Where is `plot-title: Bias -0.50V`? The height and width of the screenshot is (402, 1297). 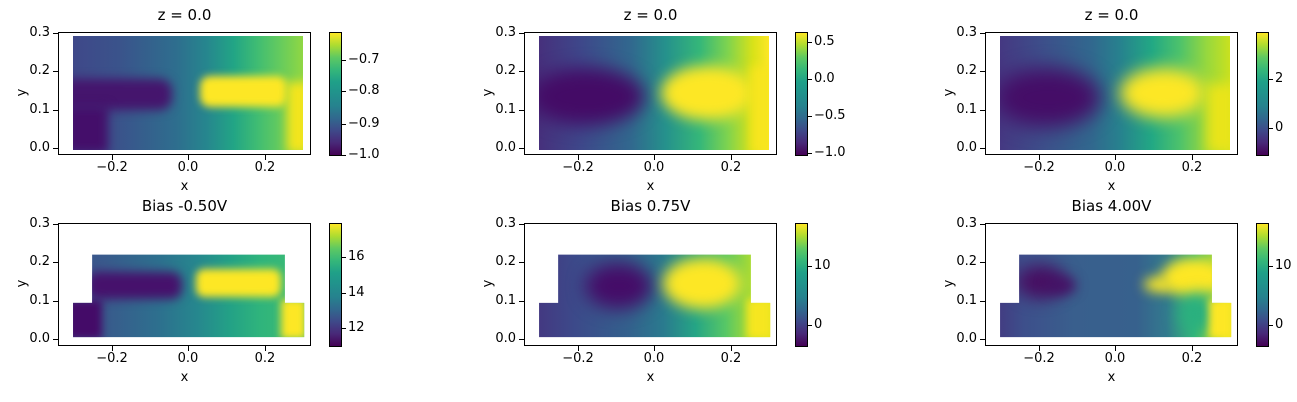 plot-title: Bias -0.50V is located at coordinates (184, 206).